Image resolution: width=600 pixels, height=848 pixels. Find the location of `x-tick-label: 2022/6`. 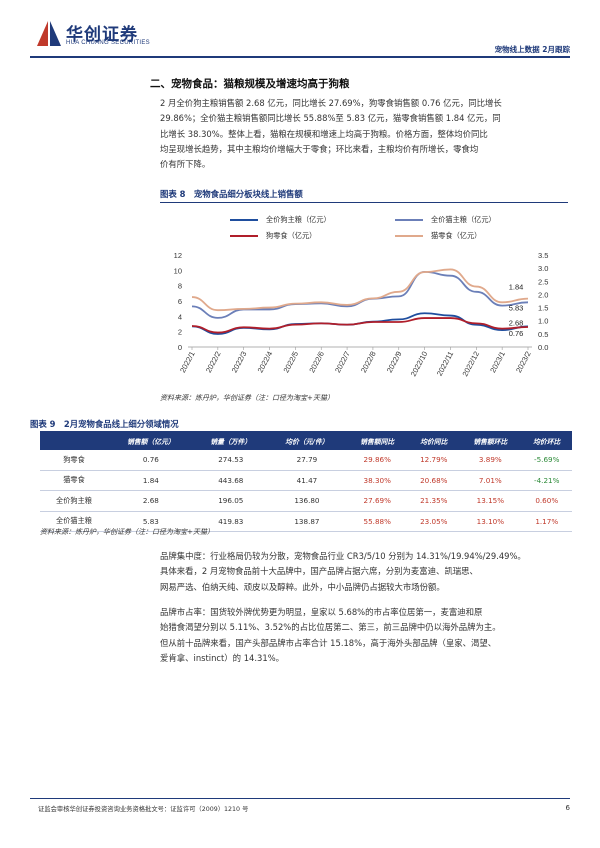

x-tick-label: 2022/6 is located at coordinates (316, 362).